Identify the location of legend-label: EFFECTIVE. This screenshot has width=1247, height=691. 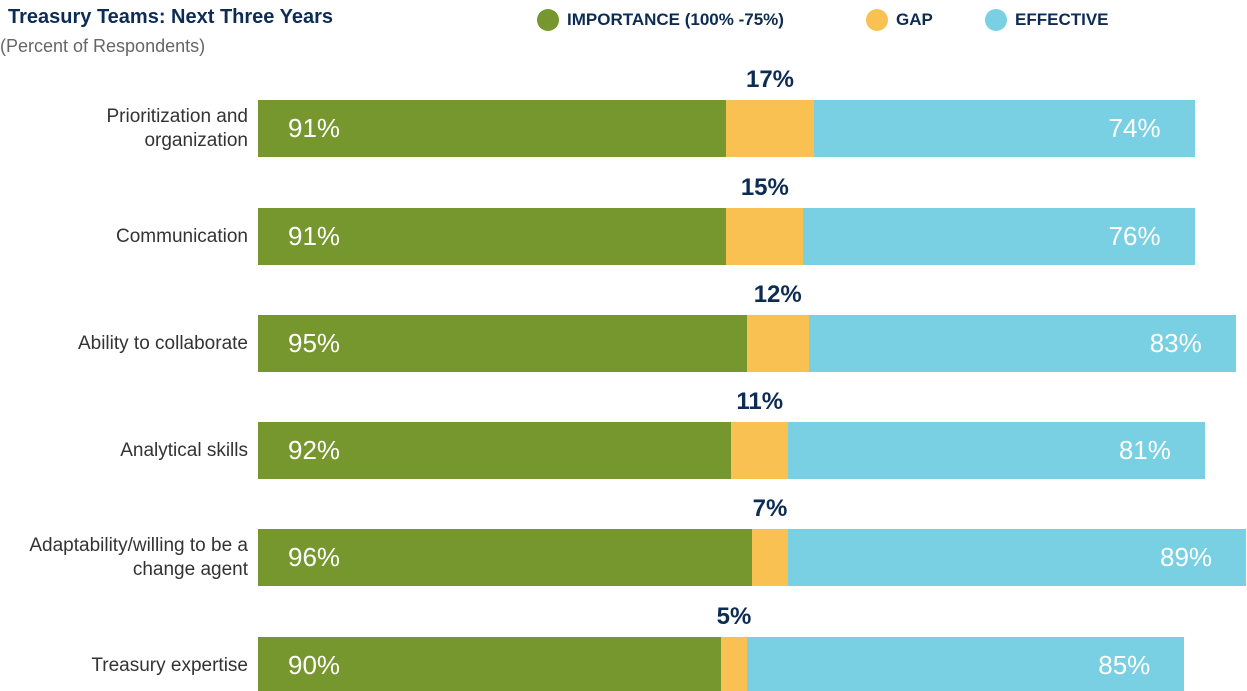
(1062, 19).